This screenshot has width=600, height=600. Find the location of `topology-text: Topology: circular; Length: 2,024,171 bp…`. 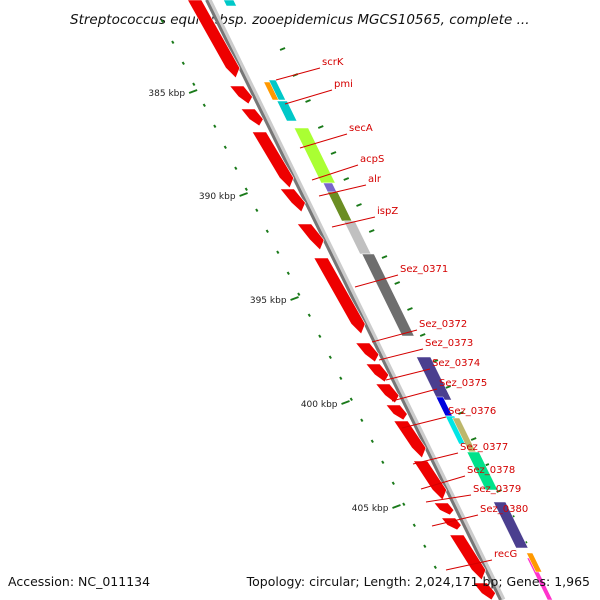

topology-text: Topology: circular; Length: 2,024,171 bp… is located at coordinates (418, 581).